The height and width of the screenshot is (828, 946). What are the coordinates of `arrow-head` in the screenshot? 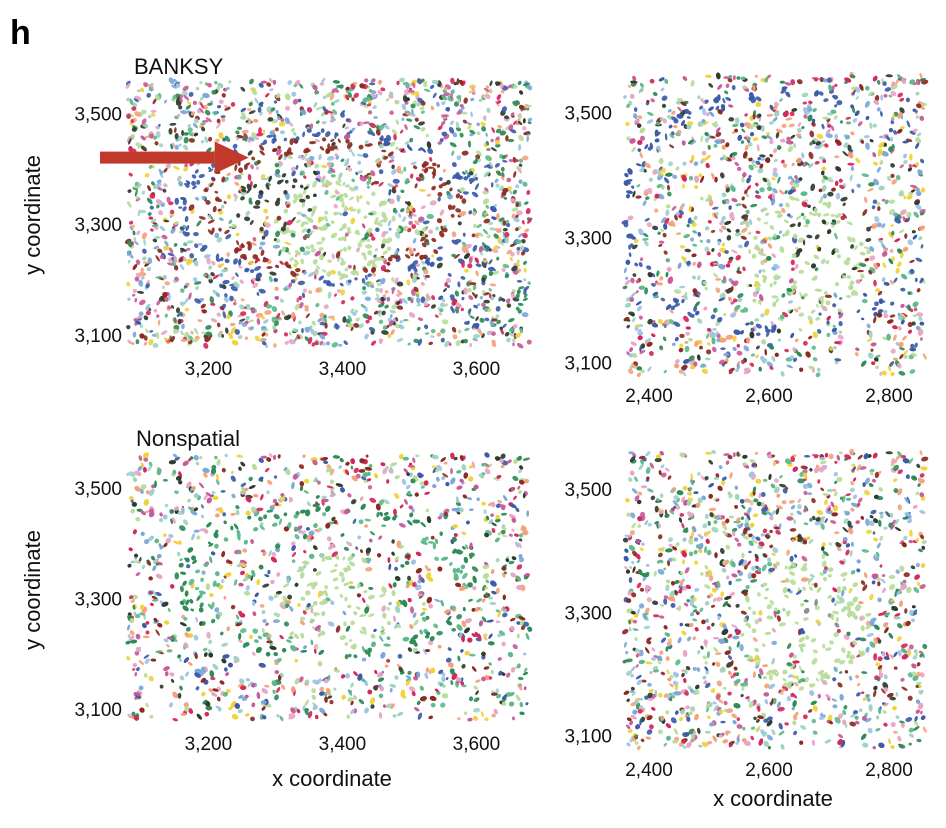 It's located at (231, 157).